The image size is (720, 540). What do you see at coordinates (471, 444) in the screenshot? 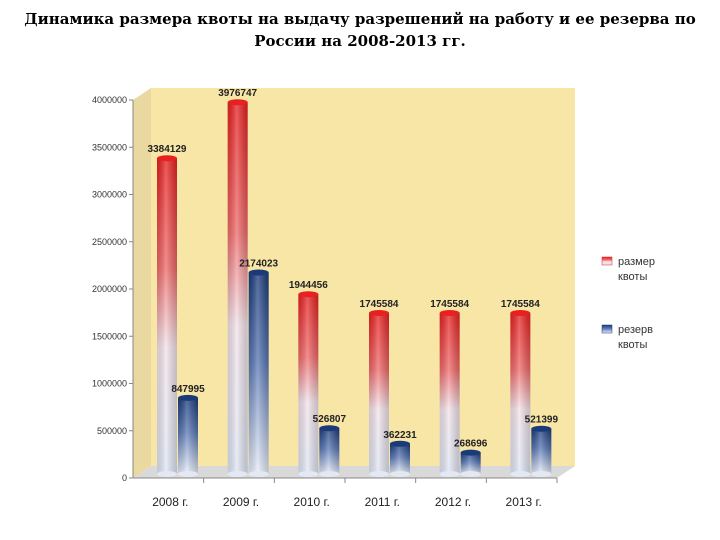
I see `data-label: 268696` at bounding box center [471, 444].